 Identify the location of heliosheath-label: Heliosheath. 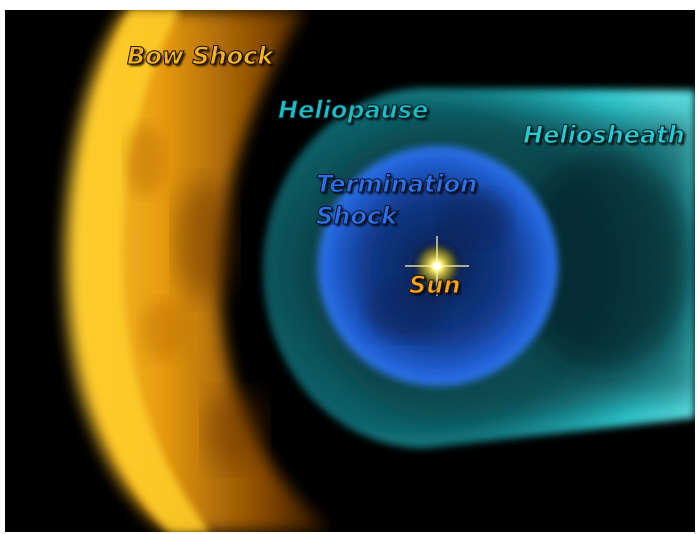
(604, 135).